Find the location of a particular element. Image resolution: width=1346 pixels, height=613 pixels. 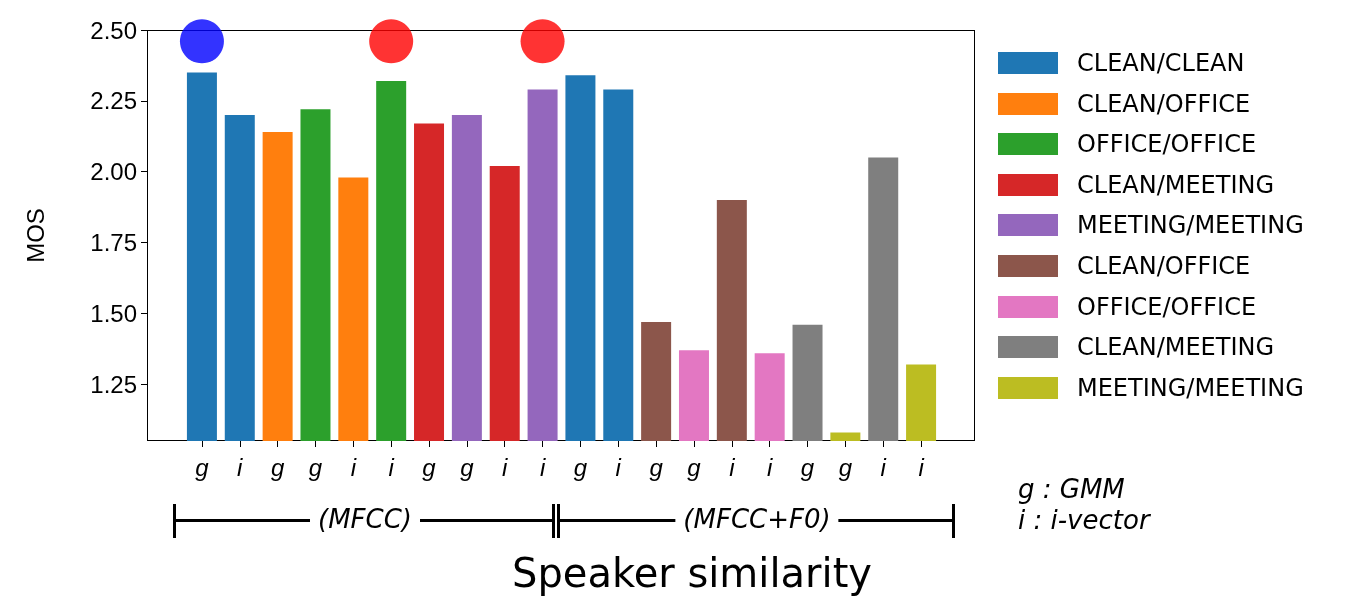

y-tick-label: 2.50 is located at coordinates (113, 30).